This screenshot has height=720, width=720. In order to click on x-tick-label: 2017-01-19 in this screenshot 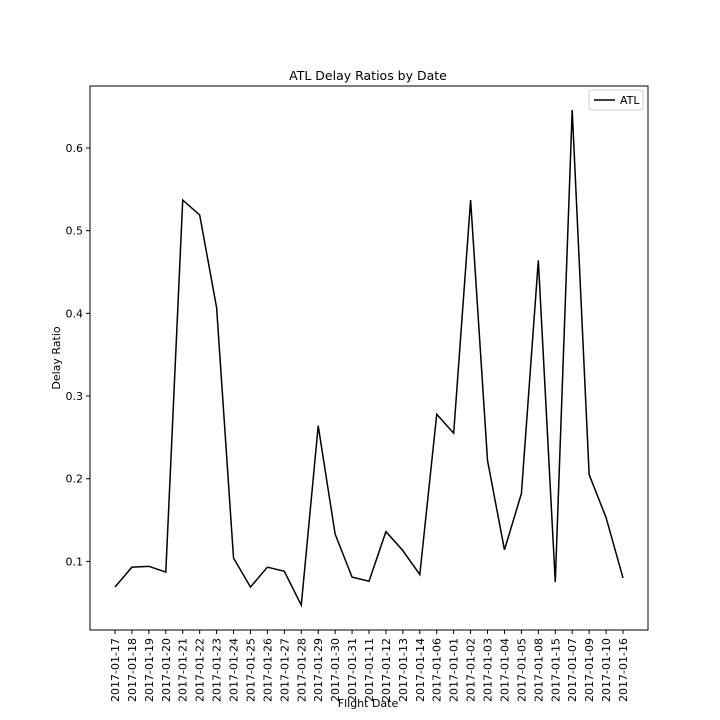, I will do `click(149, 670)`.